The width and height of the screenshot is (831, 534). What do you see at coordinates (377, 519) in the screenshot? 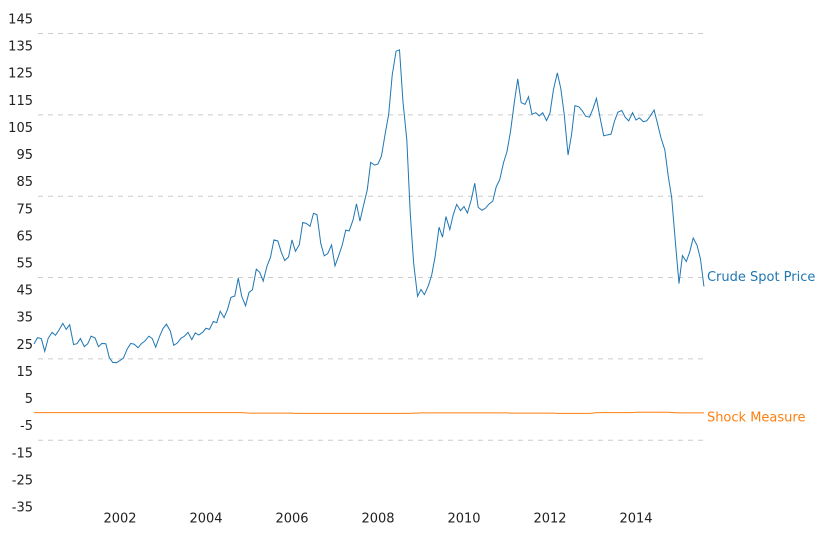
I see `x-tick-label: 2008` at bounding box center [377, 519].